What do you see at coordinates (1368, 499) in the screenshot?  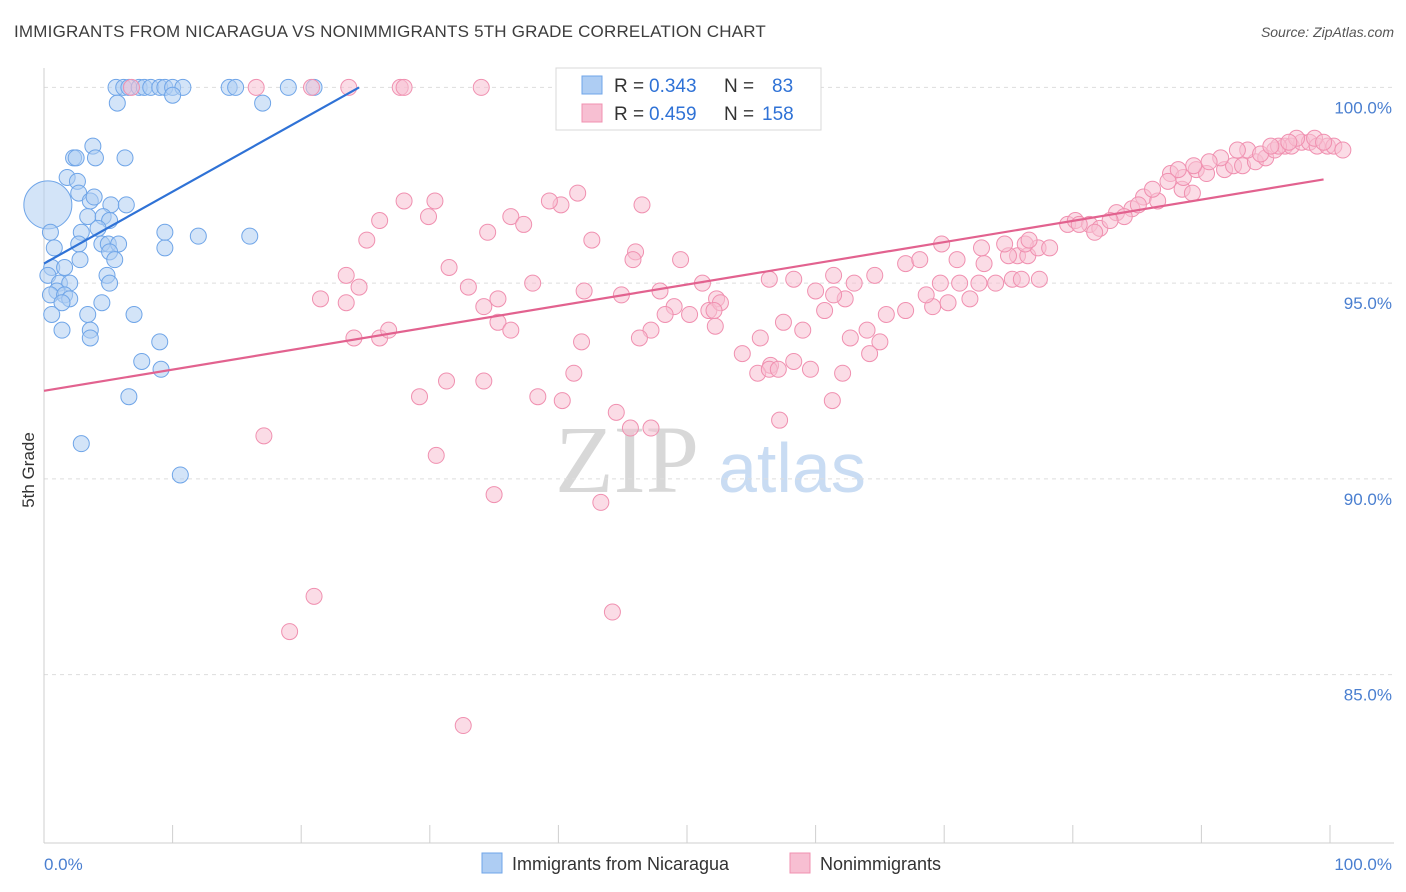 I see `y-tick-label: 90.0%` at bounding box center [1368, 499].